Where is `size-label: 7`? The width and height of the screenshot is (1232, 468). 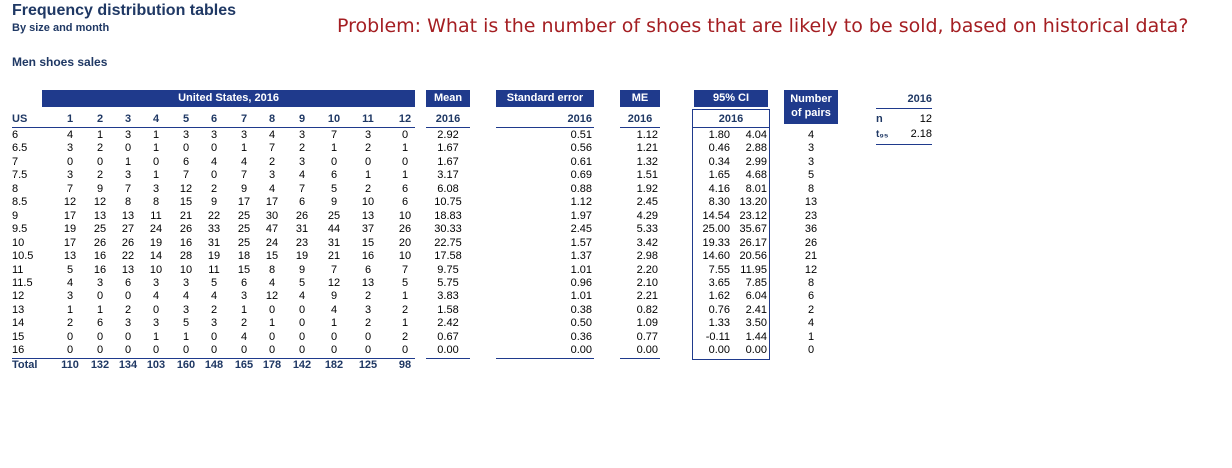
size-label: 7 is located at coordinates (15, 161).